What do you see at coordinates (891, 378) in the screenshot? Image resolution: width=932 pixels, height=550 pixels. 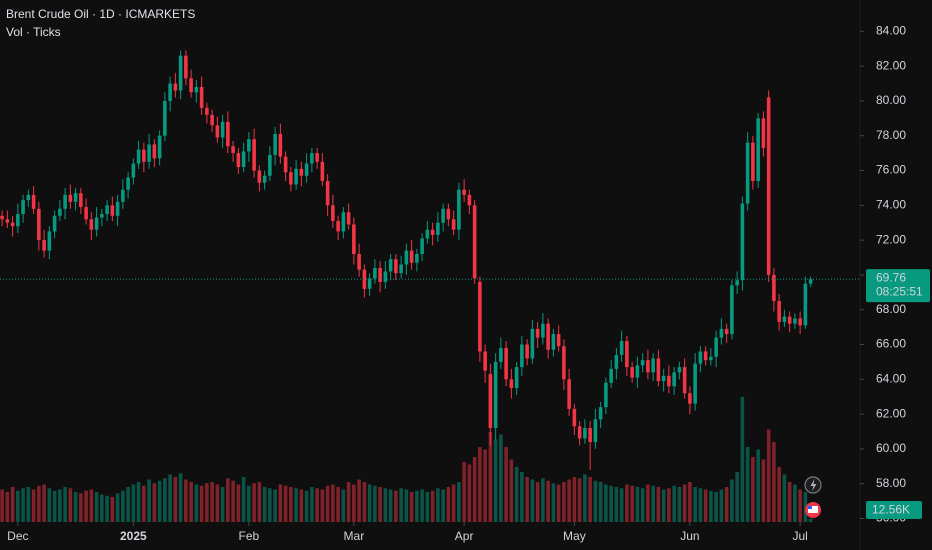 I see `y-tick-label: 64.00` at bounding box center [891, 378].